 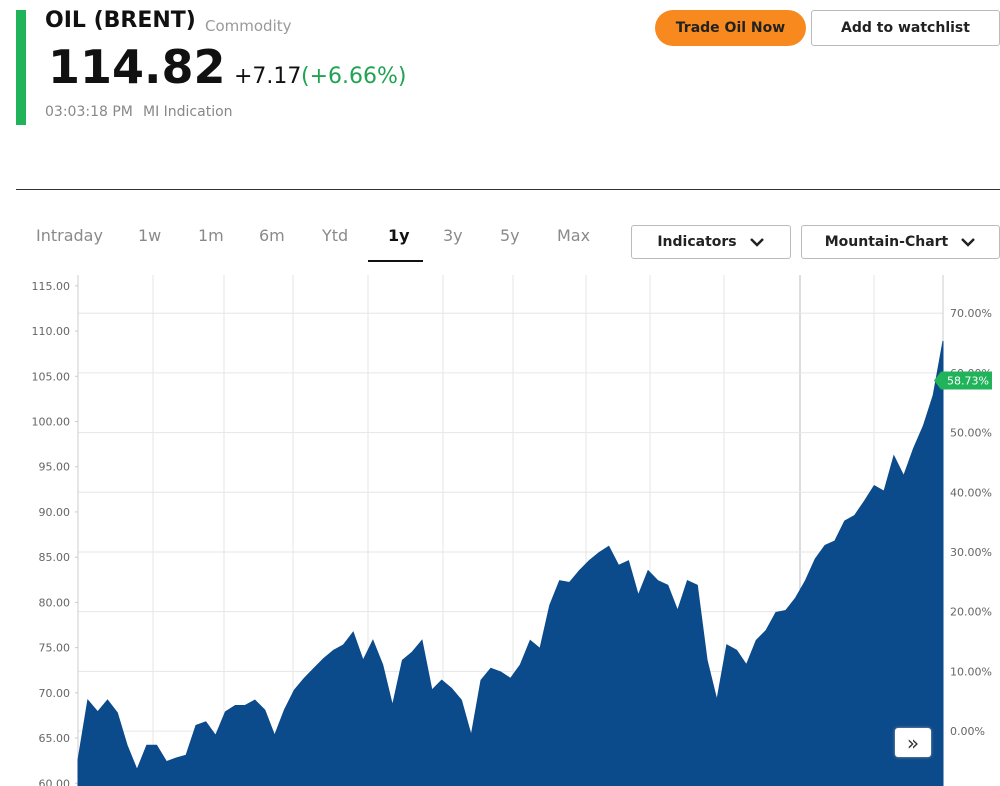 I want to click on y-tick-label: 95.00, so click(x=55, y=467).